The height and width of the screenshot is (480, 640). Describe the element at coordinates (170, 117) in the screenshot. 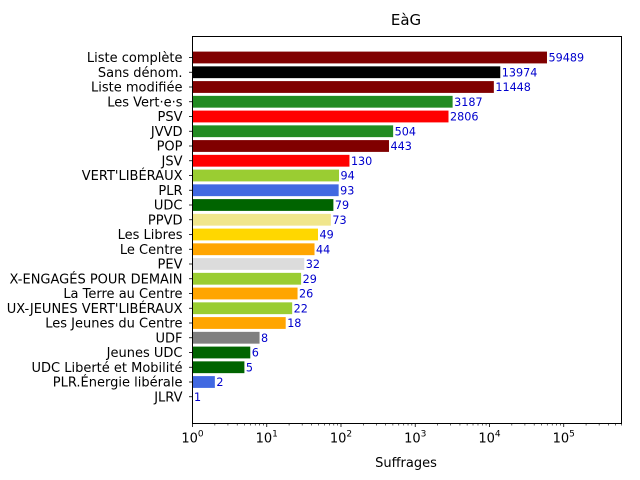

I see `y-tick-label-psv: PSV` at that location.